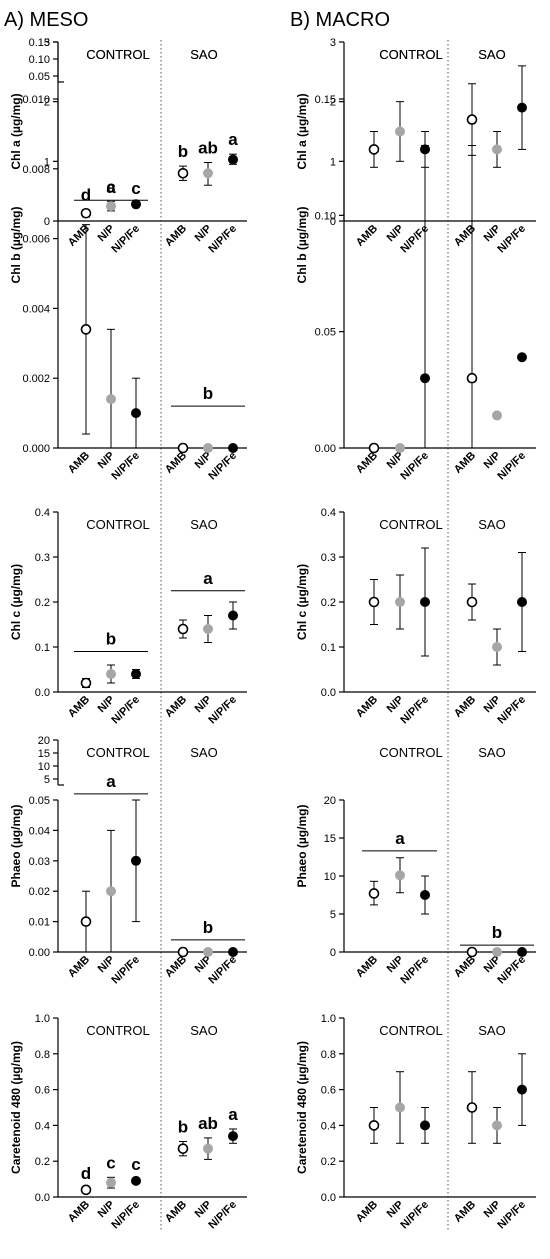 The height and width of the screenshot is (1259, 550). I want to click on y-tick-label: 0.10, so click(325, 216).